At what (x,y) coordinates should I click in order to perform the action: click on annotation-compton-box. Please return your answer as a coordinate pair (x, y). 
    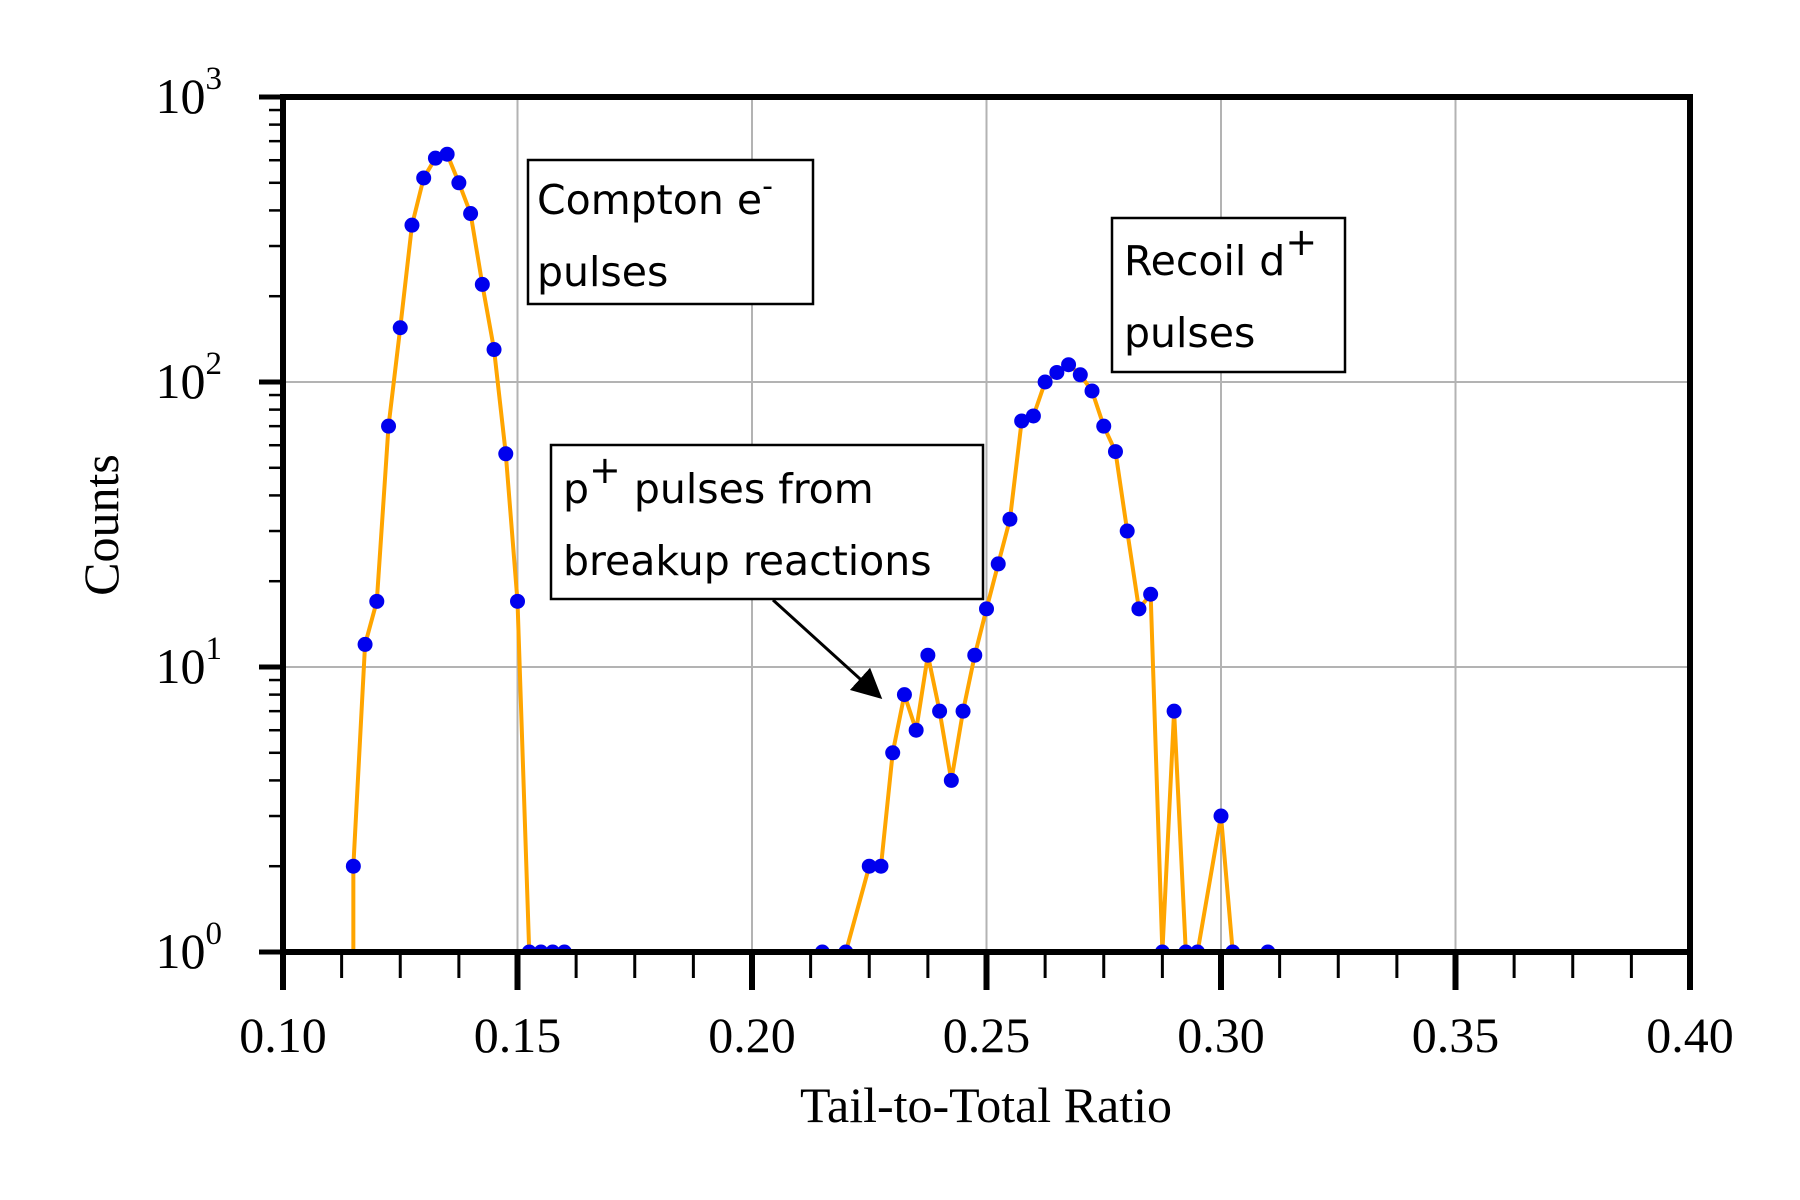
    Looking at the image, I should click on (670, 232).